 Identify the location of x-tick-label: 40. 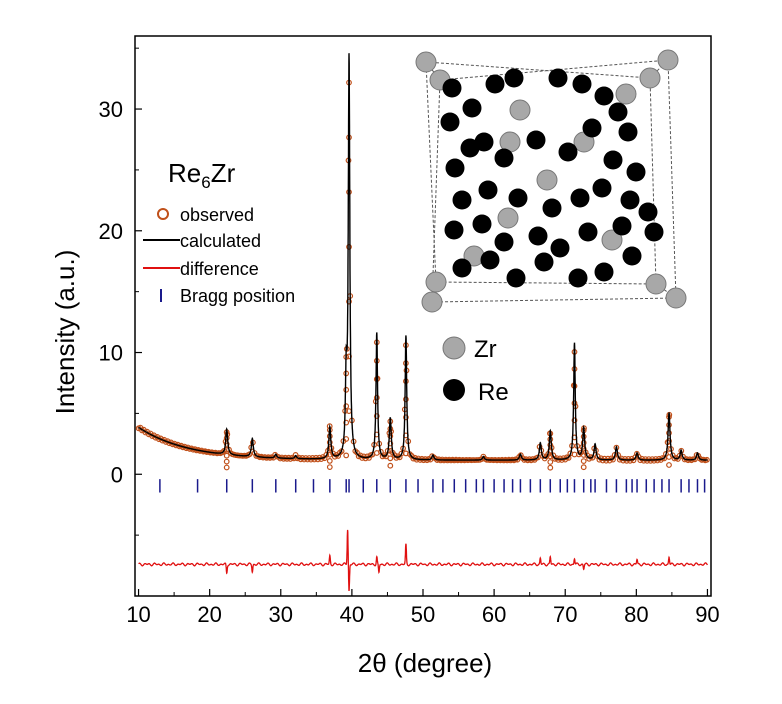
(352, 614).